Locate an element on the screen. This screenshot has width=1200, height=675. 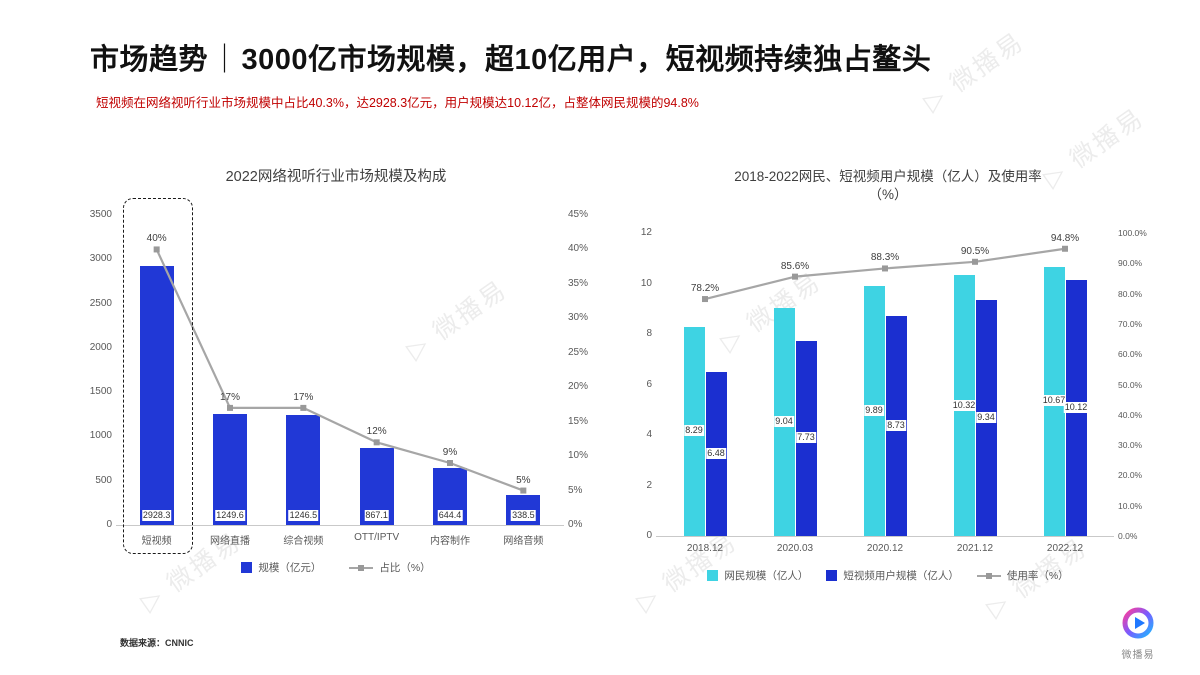
bar-value-label: 10.67 is located at coordinates (1054, 401).